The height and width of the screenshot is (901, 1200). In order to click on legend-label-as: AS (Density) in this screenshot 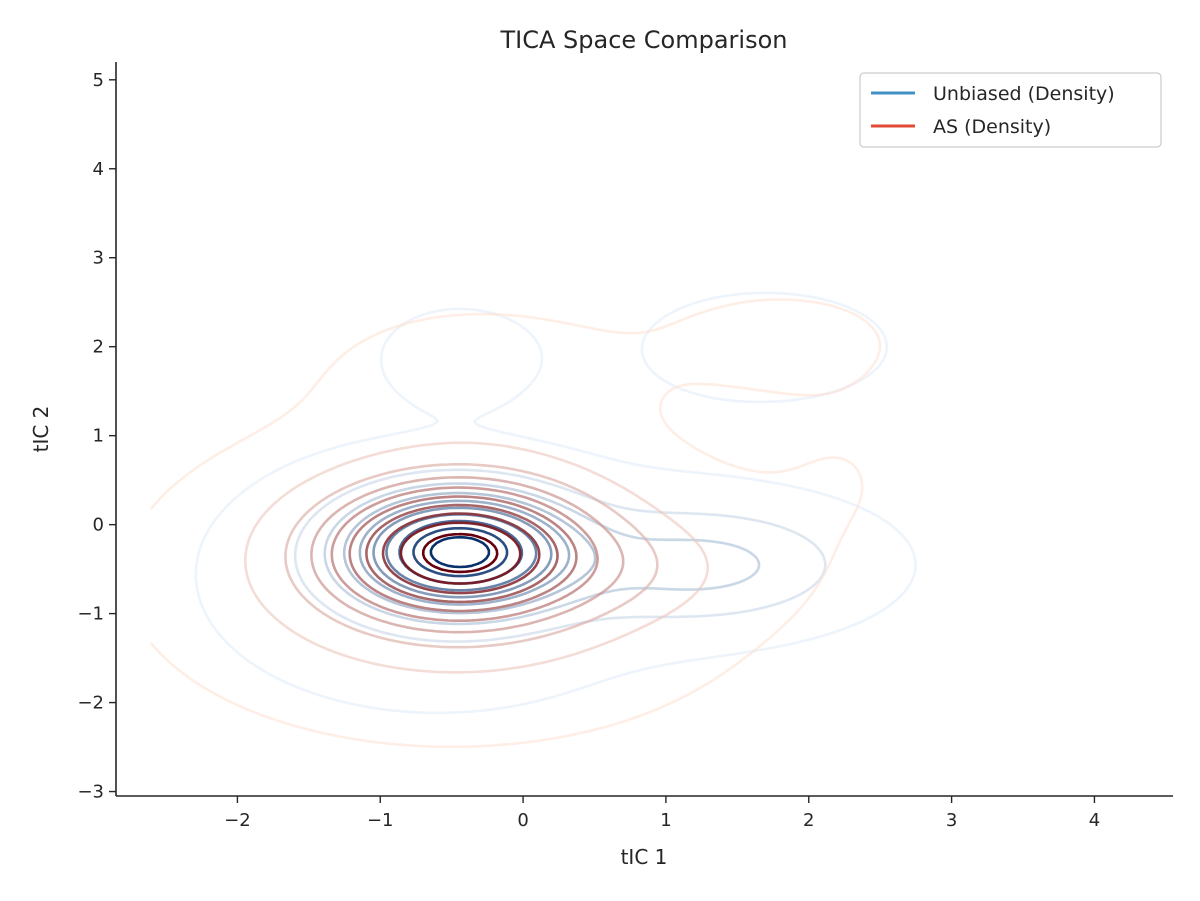, I will do `click(992, 127)`.